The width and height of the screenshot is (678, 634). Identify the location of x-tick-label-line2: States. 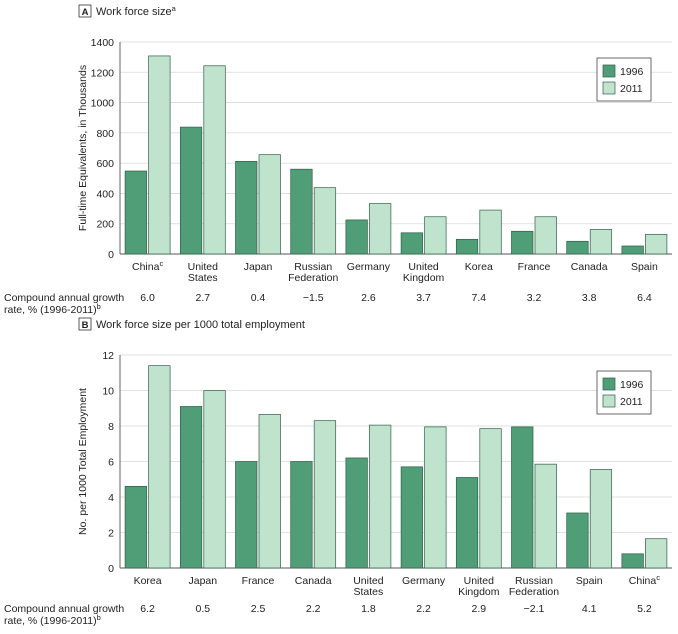
(203, 278).